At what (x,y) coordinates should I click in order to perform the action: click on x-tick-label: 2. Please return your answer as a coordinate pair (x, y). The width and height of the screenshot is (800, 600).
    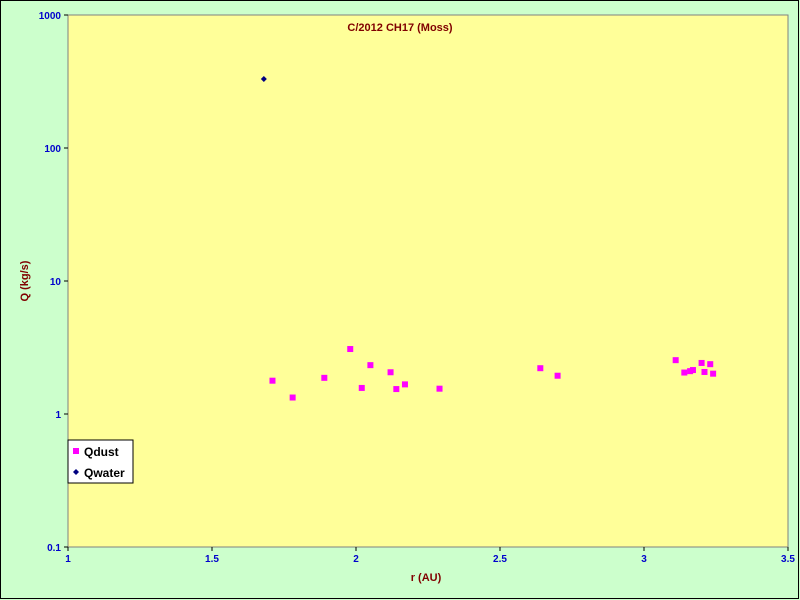
    Looking at the image, I should click on (356, 559).